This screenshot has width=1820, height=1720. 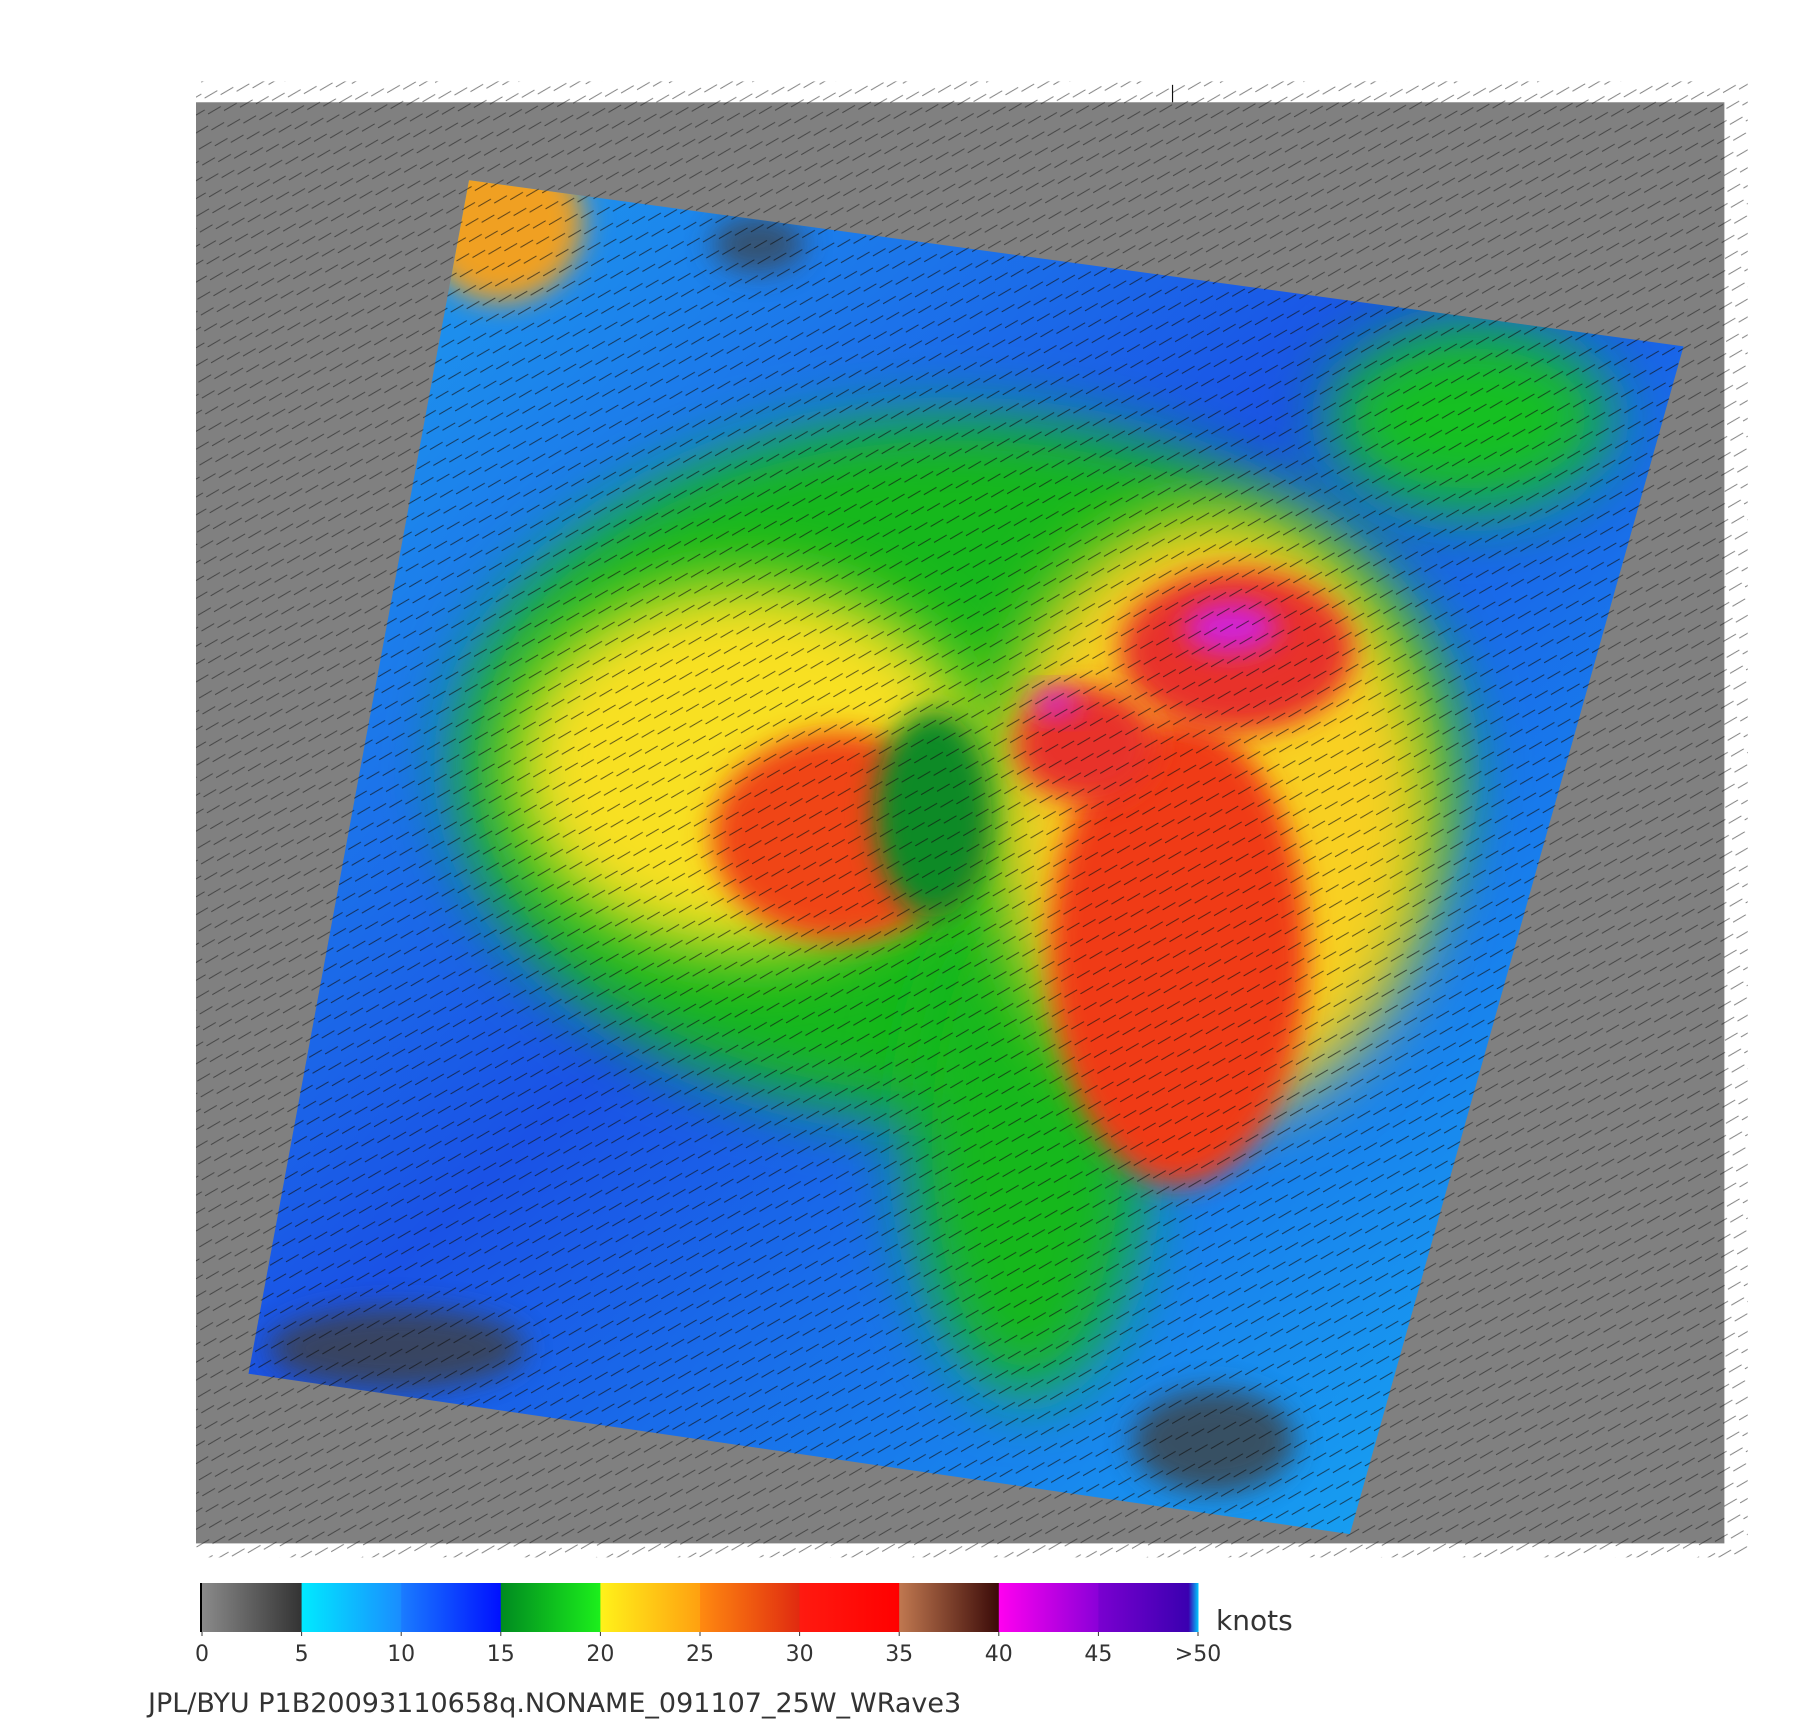 What do you see at coordinates (401, 1654) in the screenshot?
I see `colorbar-tick-label: 10` at bounding box center [401, 1654].